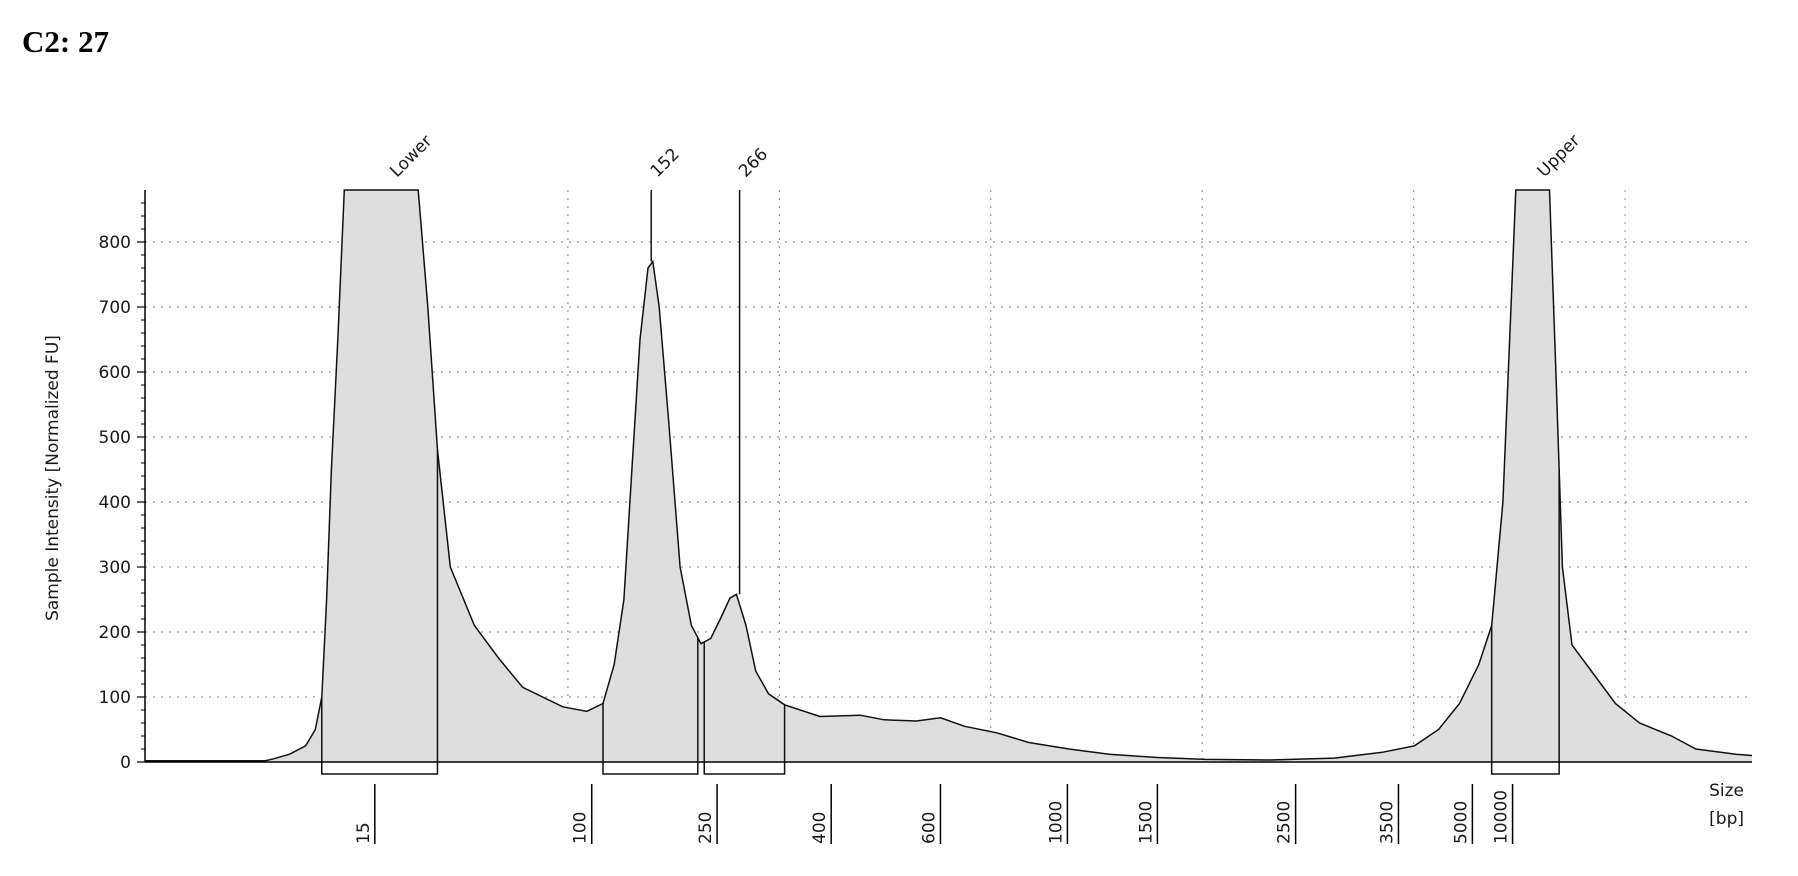 This screenshot has width=1798, height=876. What do you see at coordinates (1461, 822) in the screenshot?
I see `x-tick-label: 5000` at bounding box center [1461, 822].